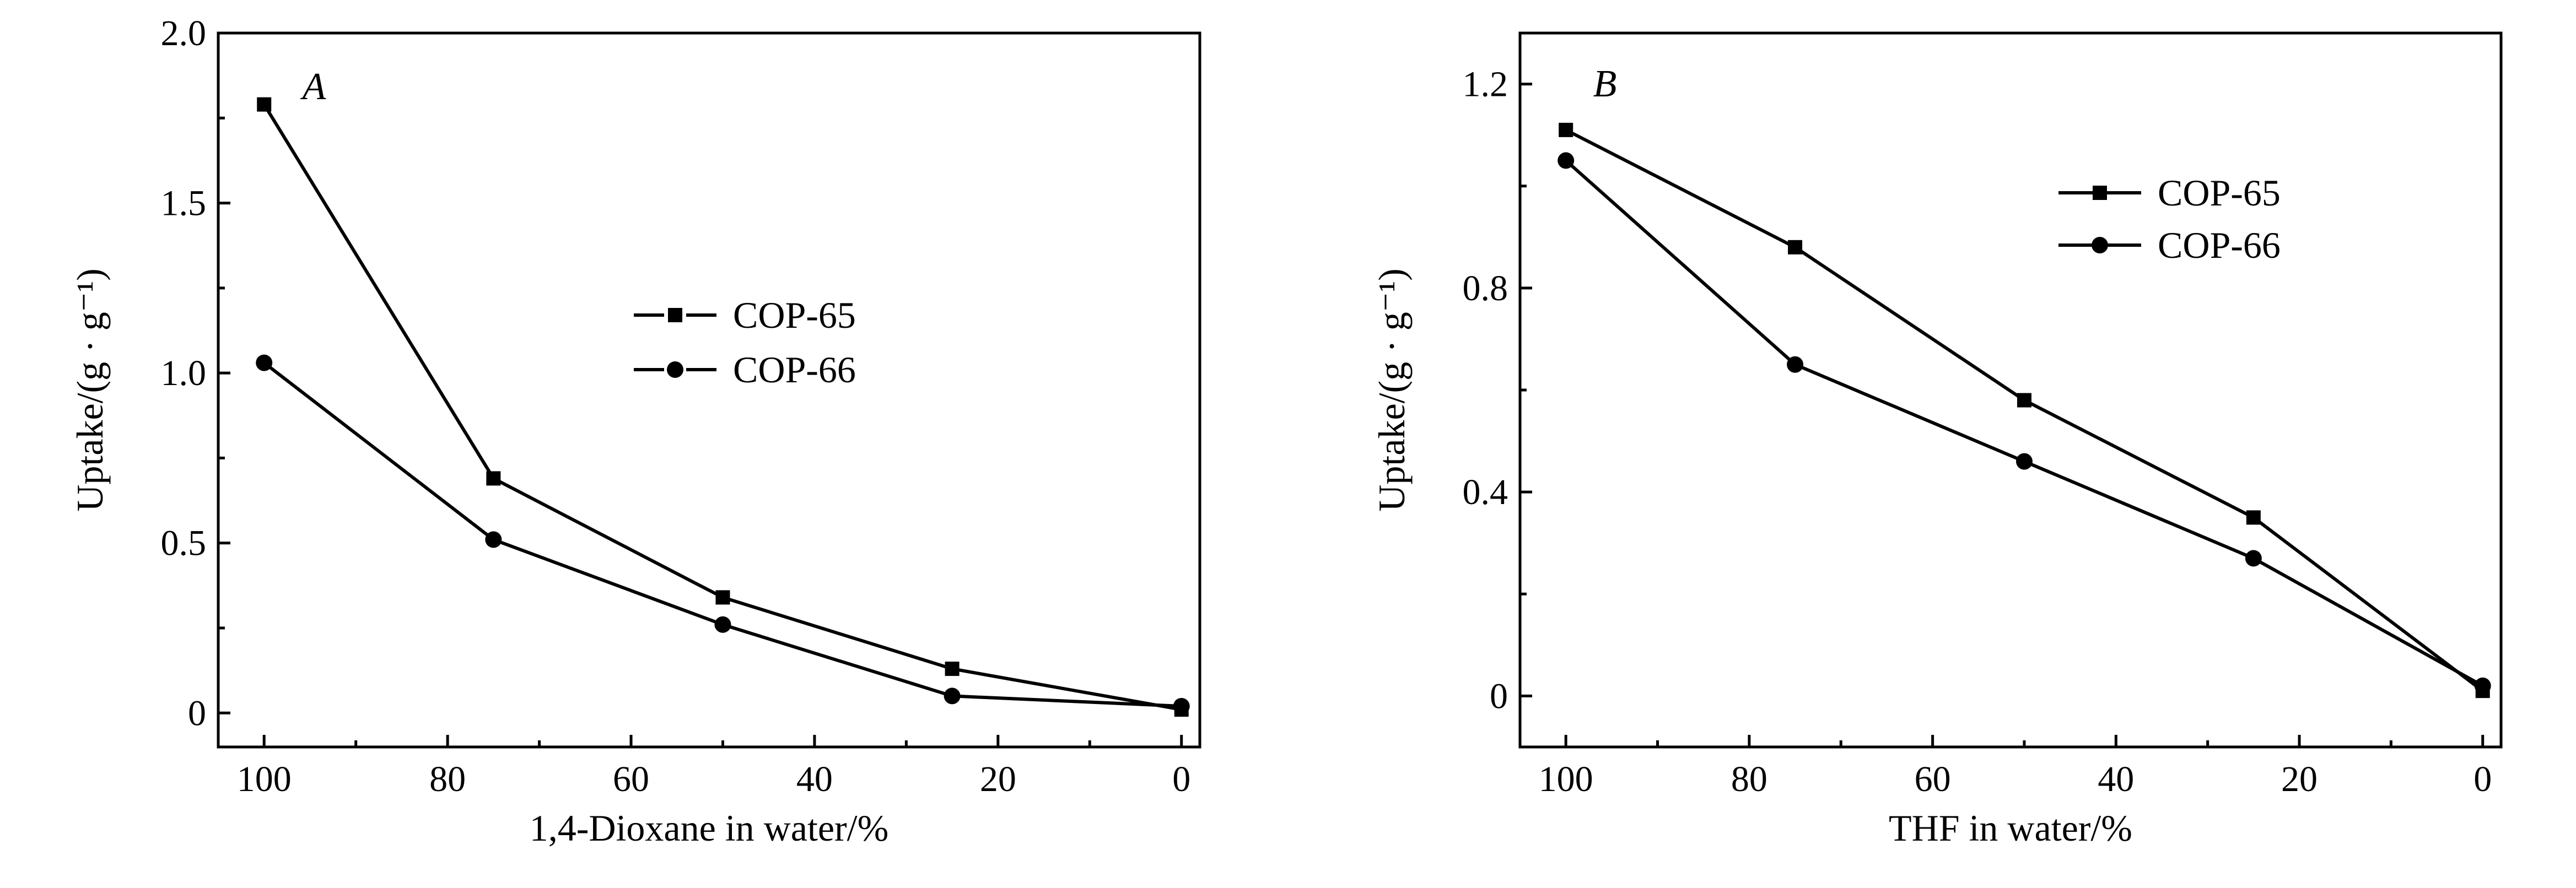 The image size is (2576, 888). What do you see at coordinates (2010, 828) in the screenshot?
I see `x-axis-title: THF in water/%` at bounding box center [2010, 828].